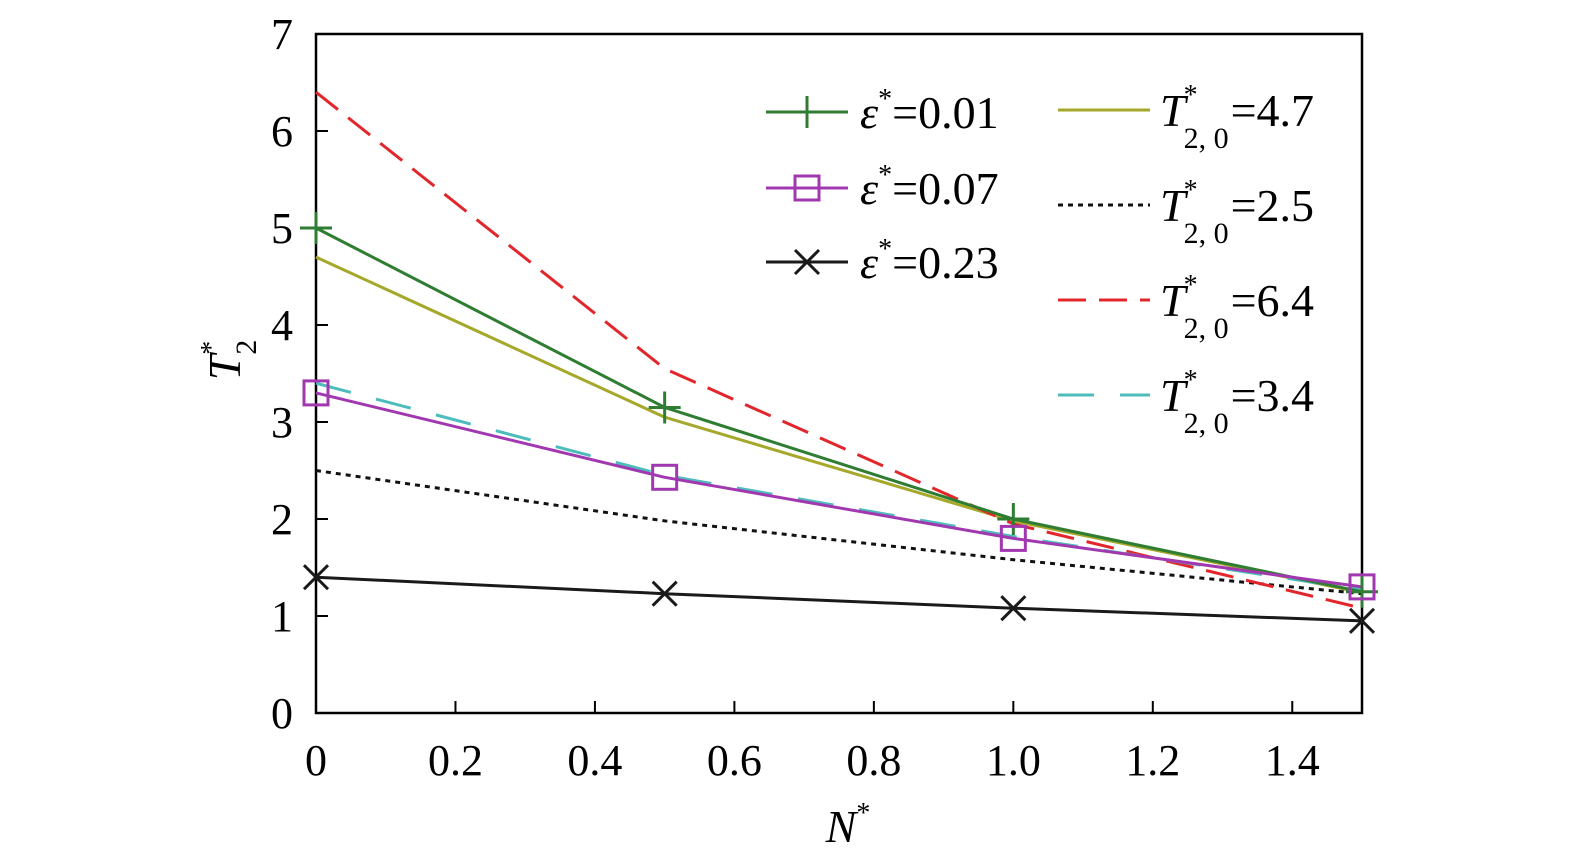 This screenshot has width=1575, height=866. Describe the element at coordinates (282, 713) in the screenshot. I see `y-tick-label: 0` at that location.